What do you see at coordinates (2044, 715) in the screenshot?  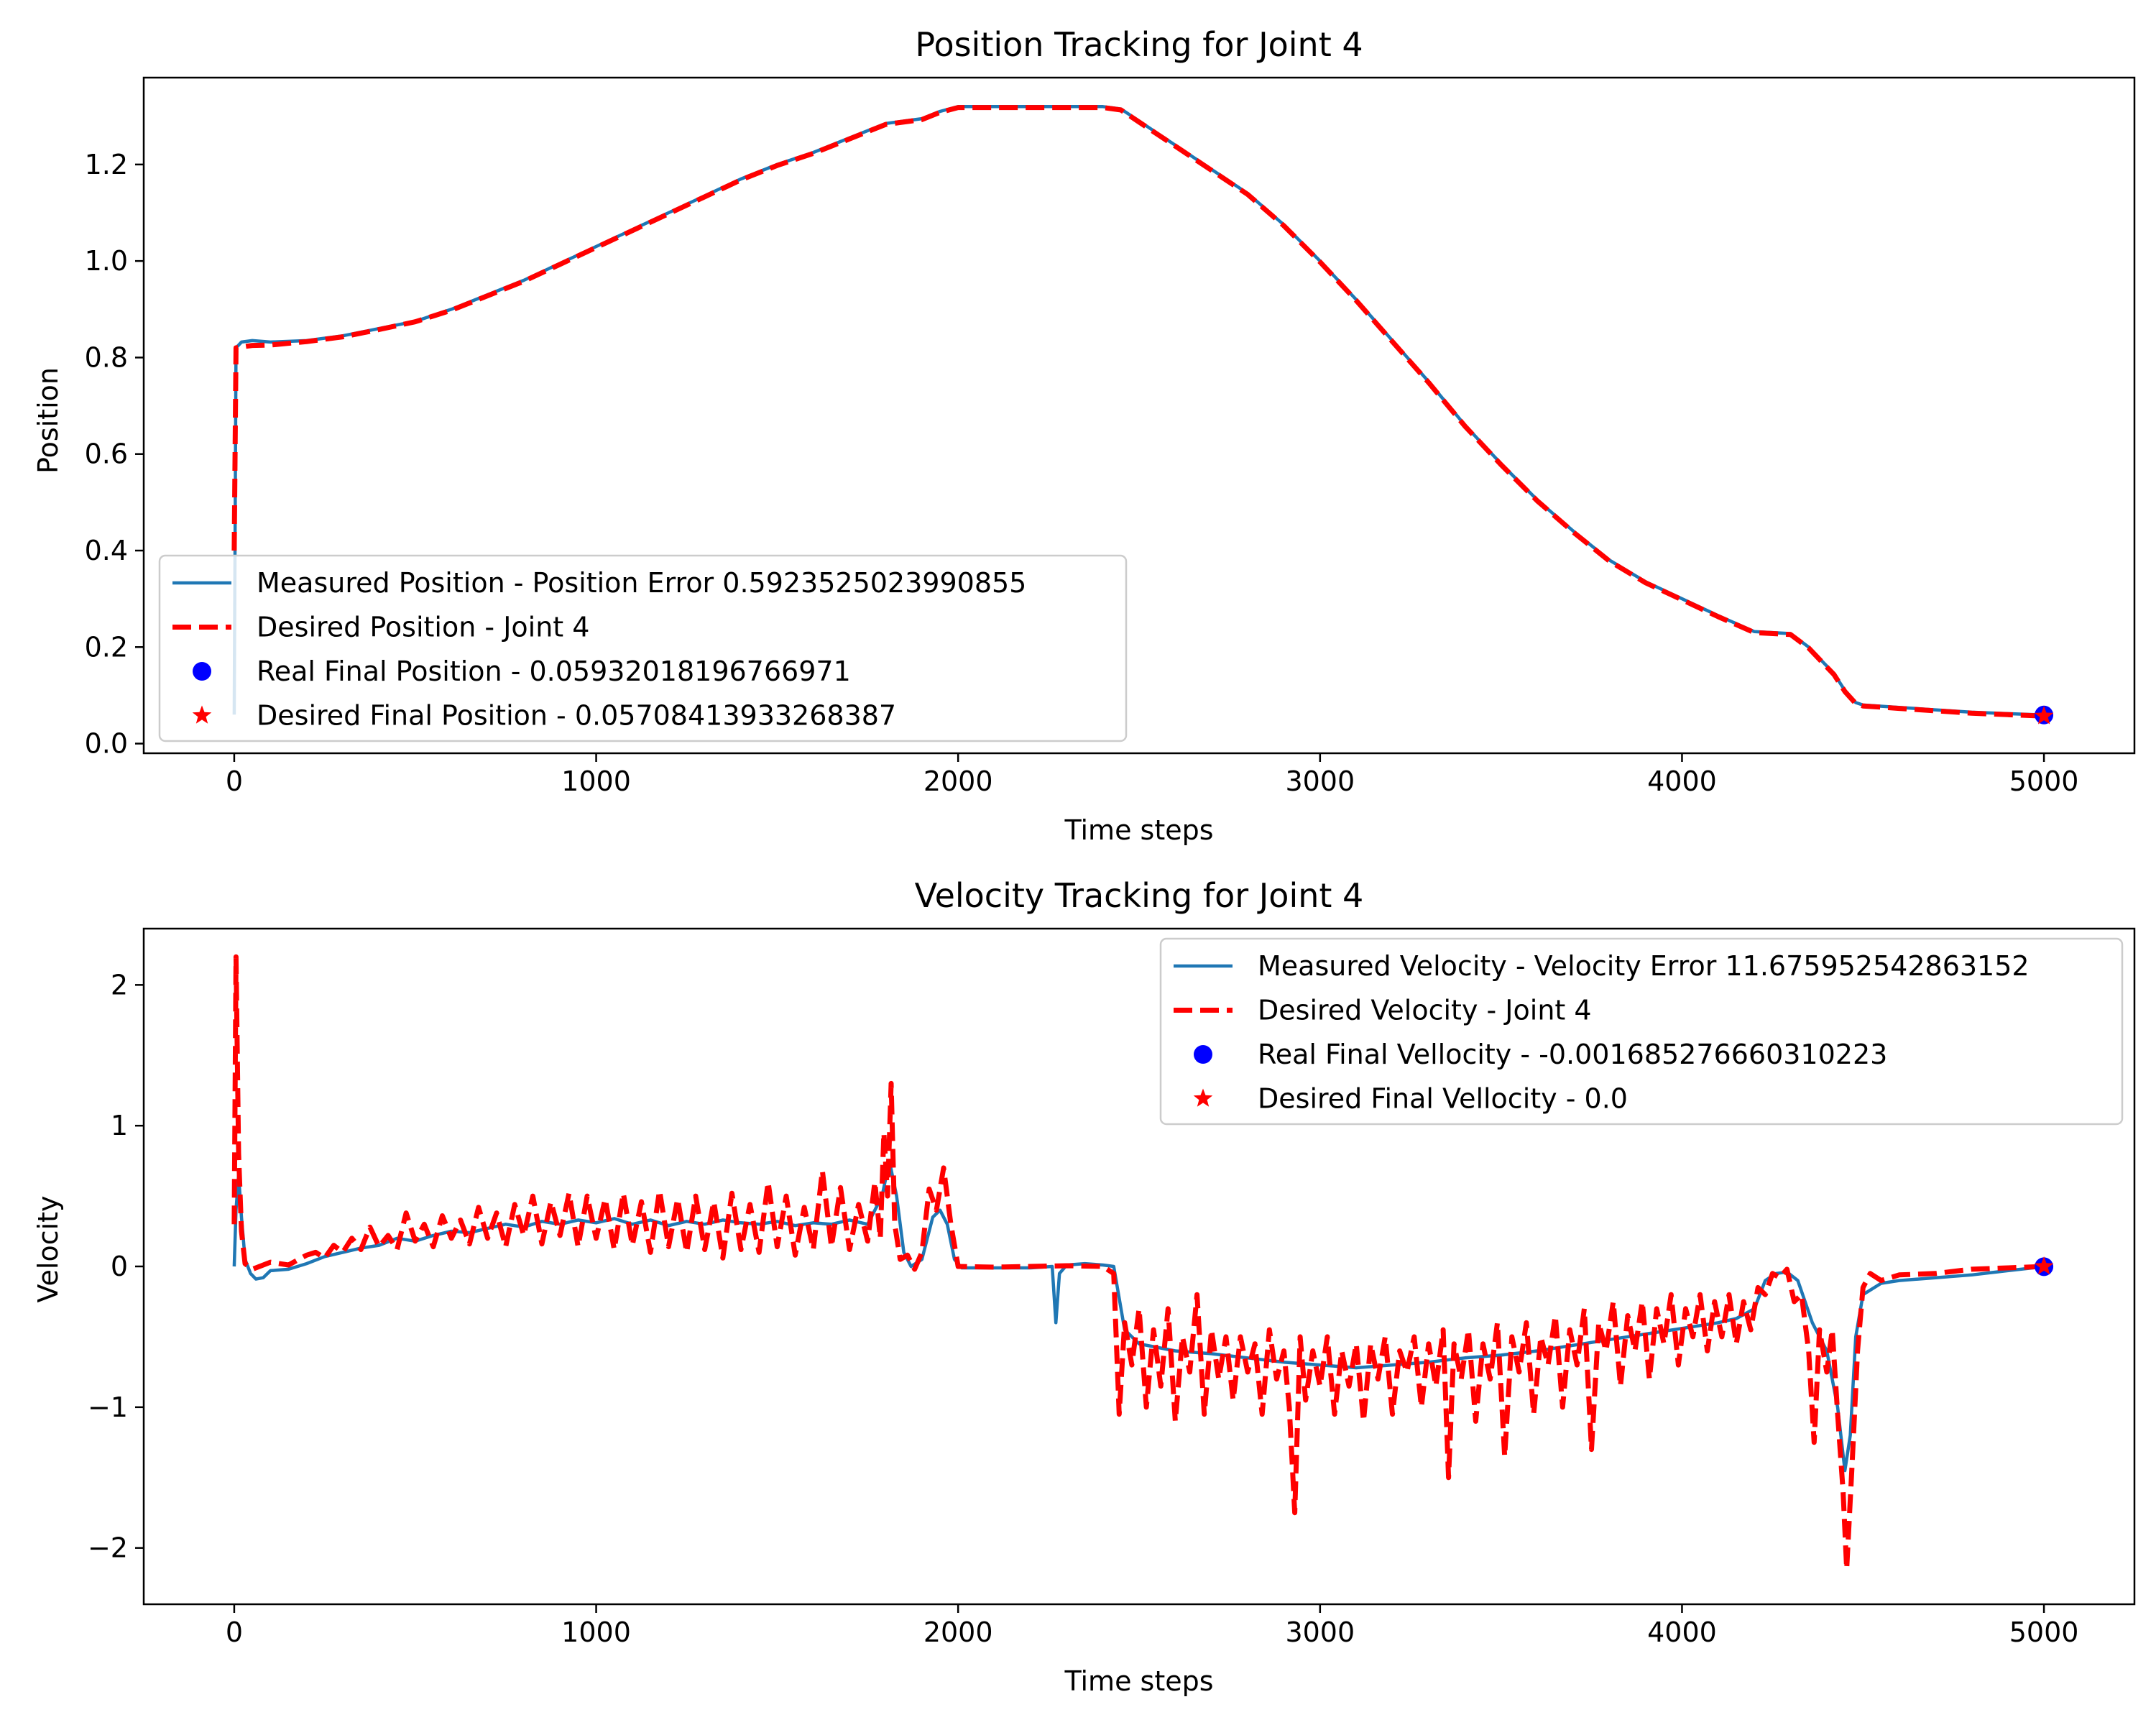 I see `position-desired-final-point` at bounding box center [2044, 715].